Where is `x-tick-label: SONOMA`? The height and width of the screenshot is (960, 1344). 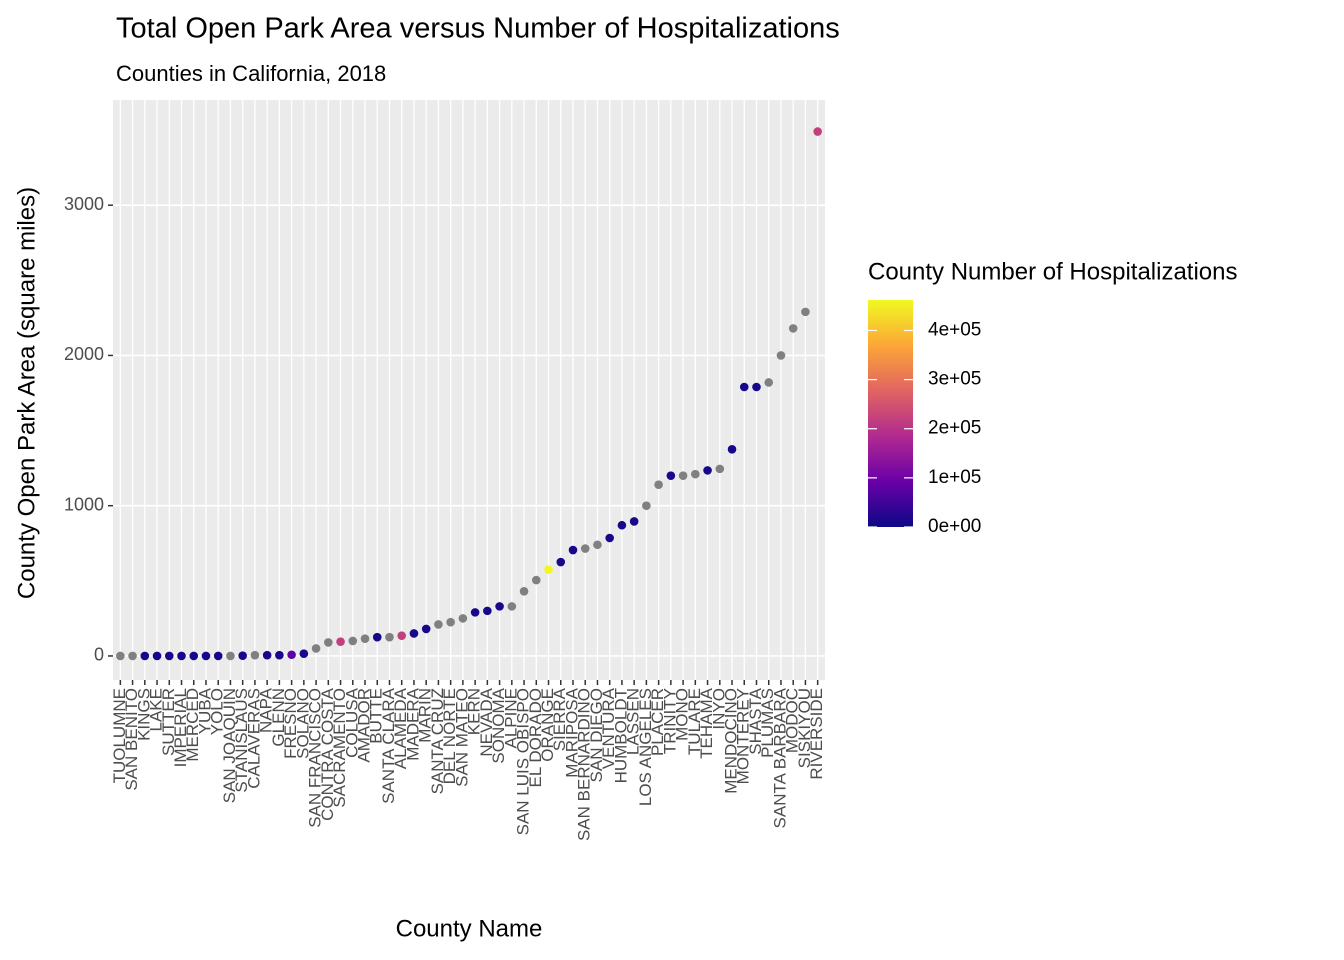 x-tick-label: SONOMA is located at coordinates (498, 725).